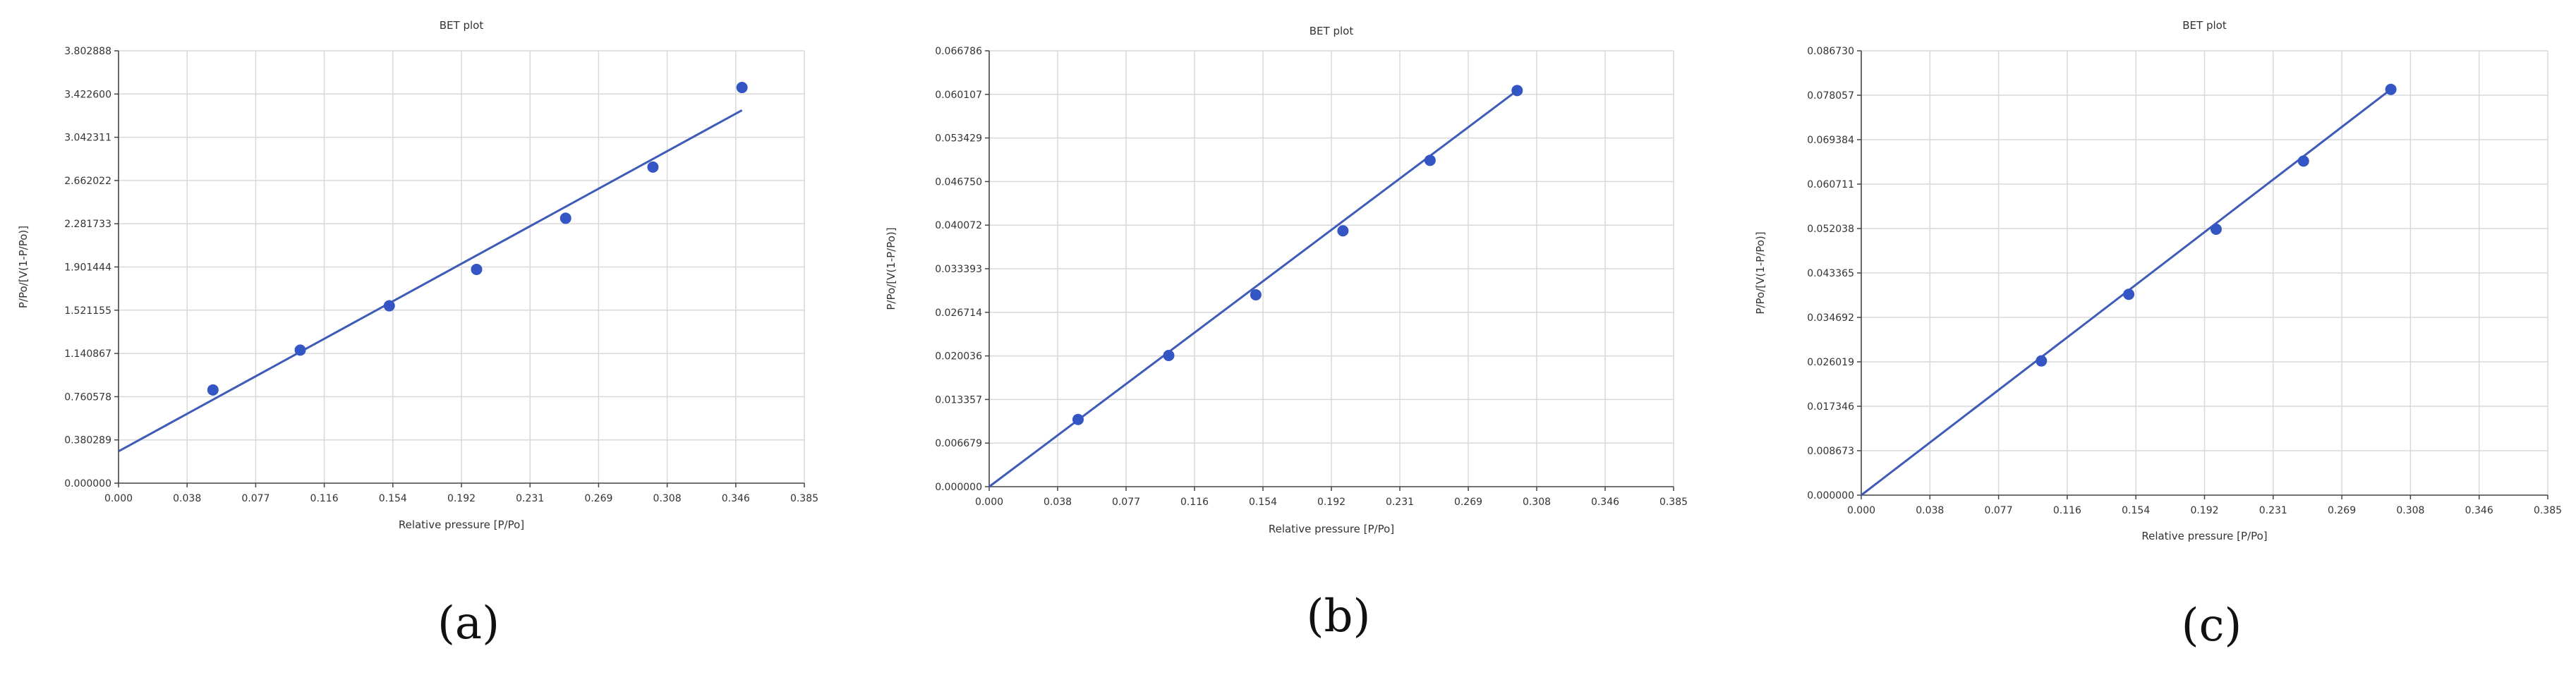 Image resolution: width=2576 pixels, height=675 pixels. What do you see at coordinates (88, 397) in the screenshot?
I see `y-tick-label: 0.760578` at bounding box center [88, 397].